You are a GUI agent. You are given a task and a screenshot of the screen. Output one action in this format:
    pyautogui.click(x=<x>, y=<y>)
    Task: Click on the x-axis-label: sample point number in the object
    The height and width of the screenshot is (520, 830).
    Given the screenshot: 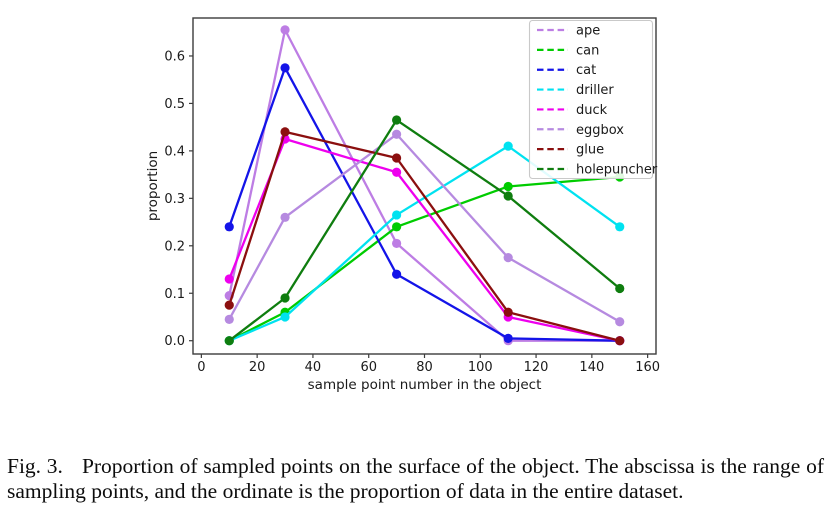 What is the action you would take?
    pyautogui.click(x=425, y=385)
    